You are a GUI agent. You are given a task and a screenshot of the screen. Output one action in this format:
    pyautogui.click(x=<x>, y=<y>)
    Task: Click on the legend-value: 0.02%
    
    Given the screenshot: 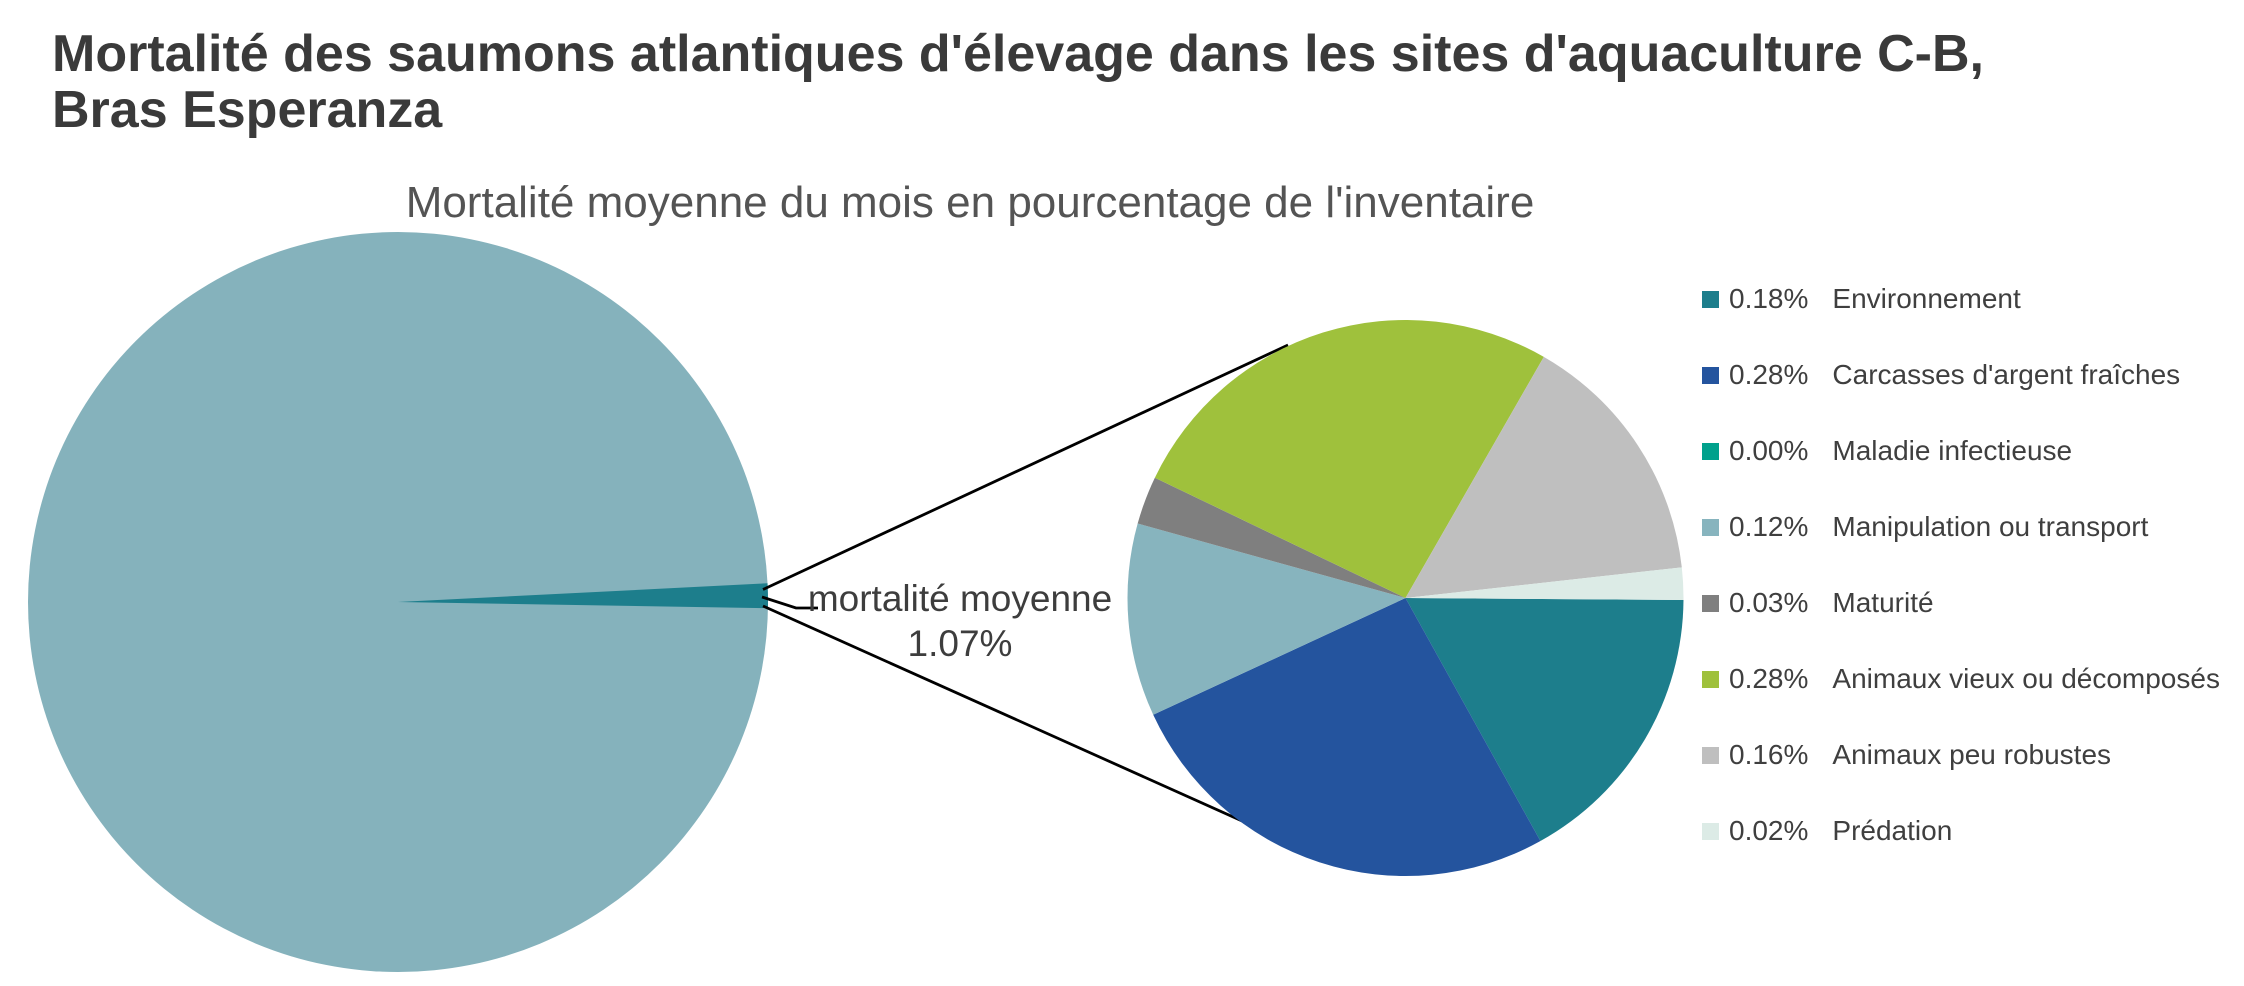 What is the action you would take?
    pyautogui.click(x=1769, y=830)
    